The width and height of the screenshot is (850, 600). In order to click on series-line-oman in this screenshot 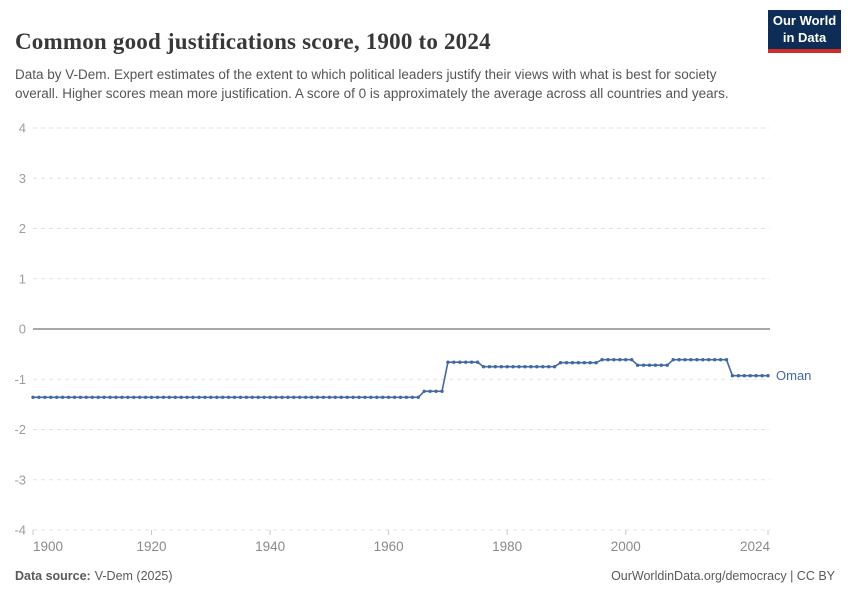, I will do `click(400, 378)`.